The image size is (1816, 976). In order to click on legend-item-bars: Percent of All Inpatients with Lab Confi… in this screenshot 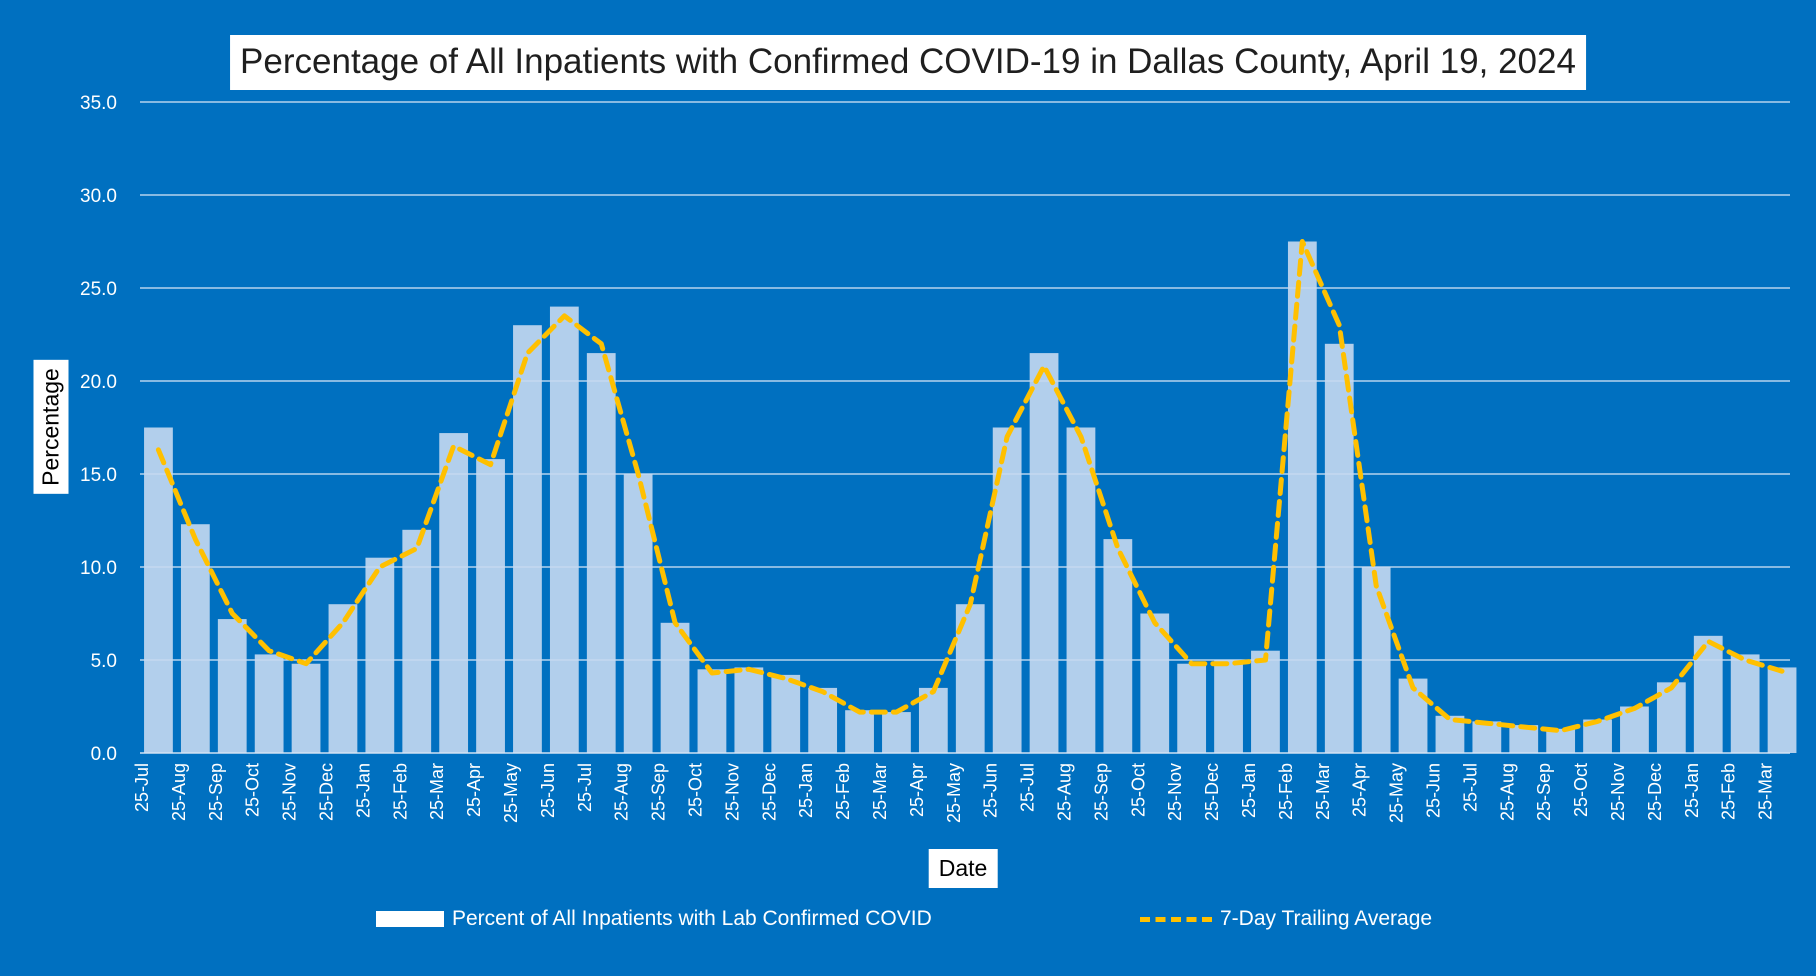, I will do `click(654, 919)`.